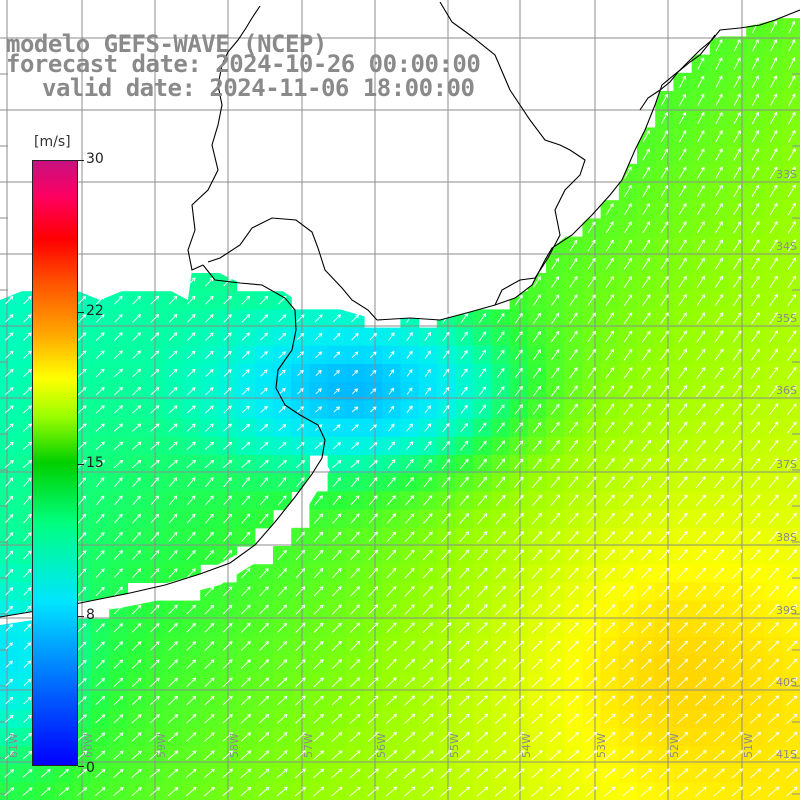 The image size is (800, 800). I want to click on colorbar-tickmark, so click(81, 464).